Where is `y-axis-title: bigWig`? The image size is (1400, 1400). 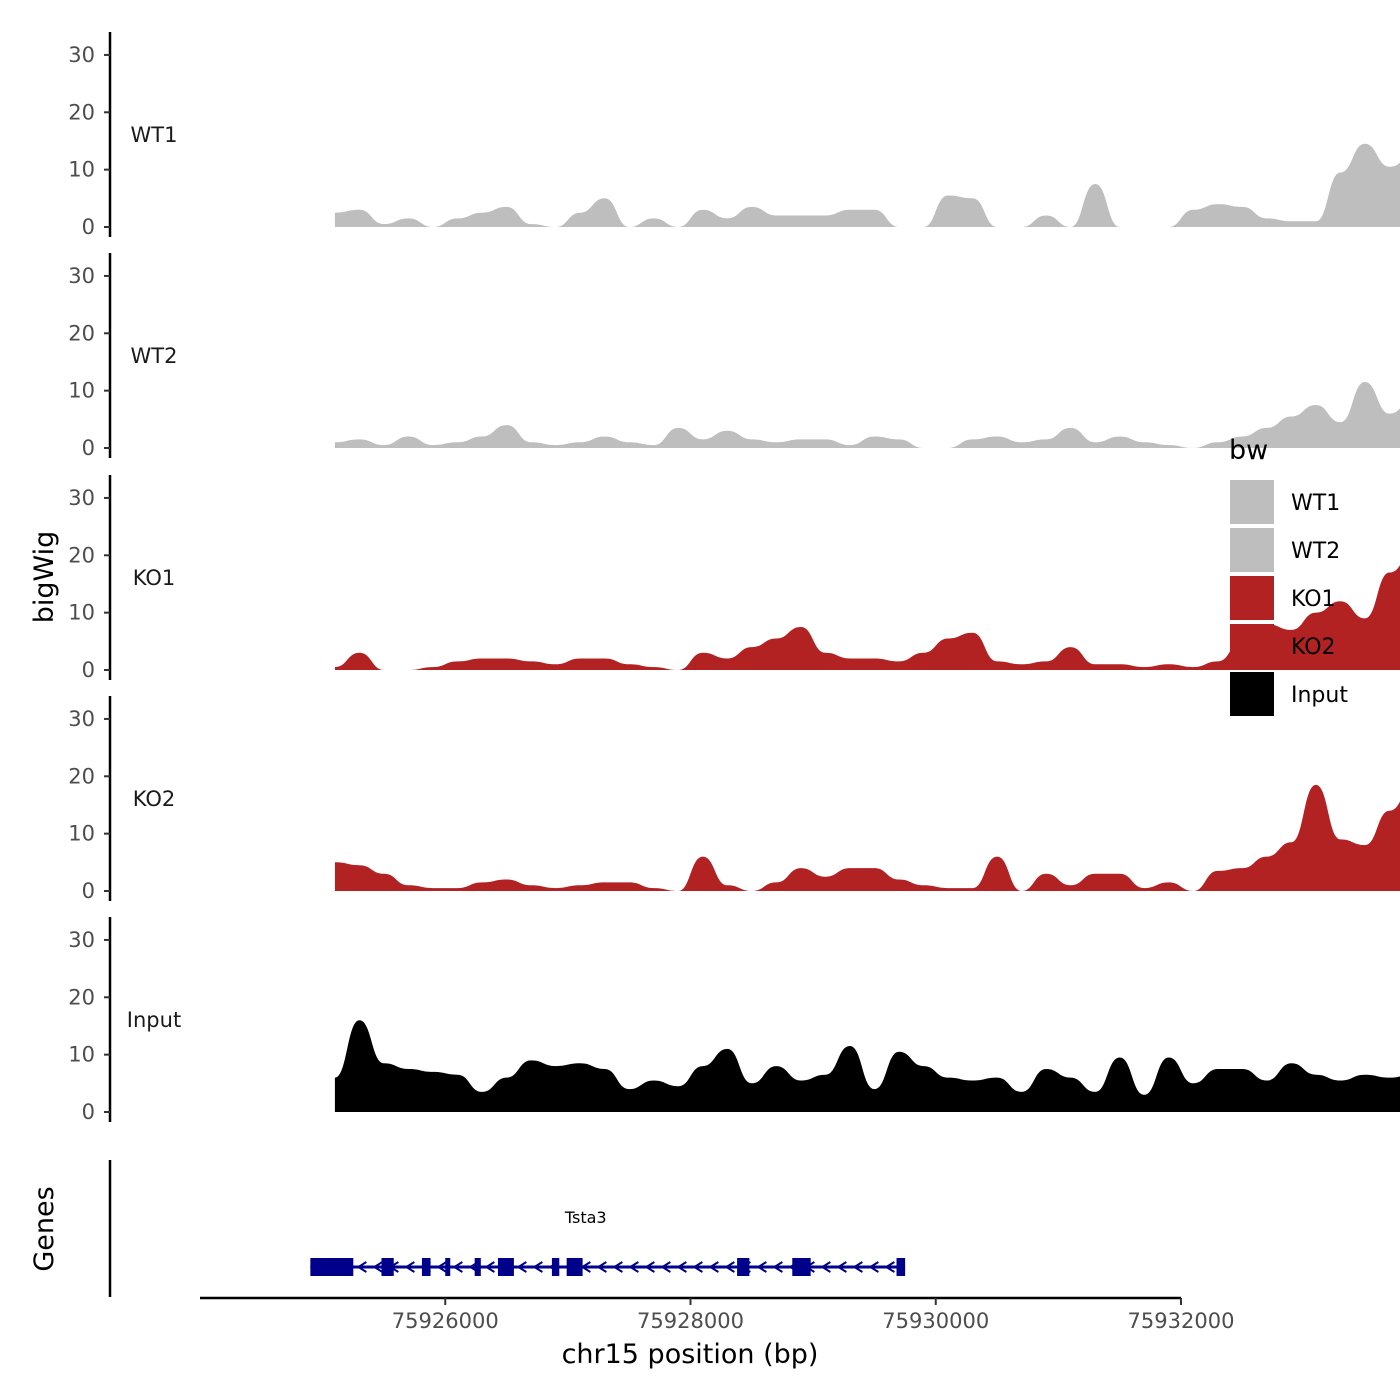
y-axis-title: bigWig is located at coordinates (44, 577).